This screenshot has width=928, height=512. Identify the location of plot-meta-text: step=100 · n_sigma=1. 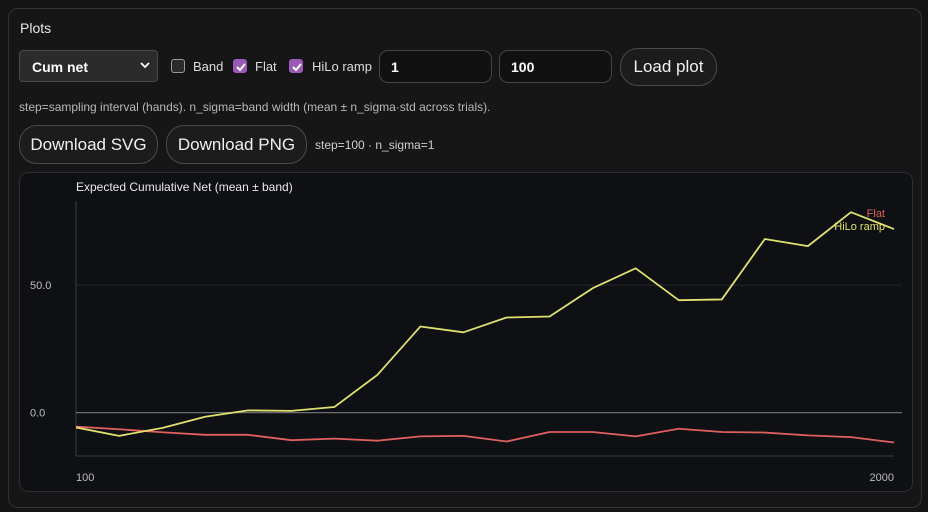
(375, 145).